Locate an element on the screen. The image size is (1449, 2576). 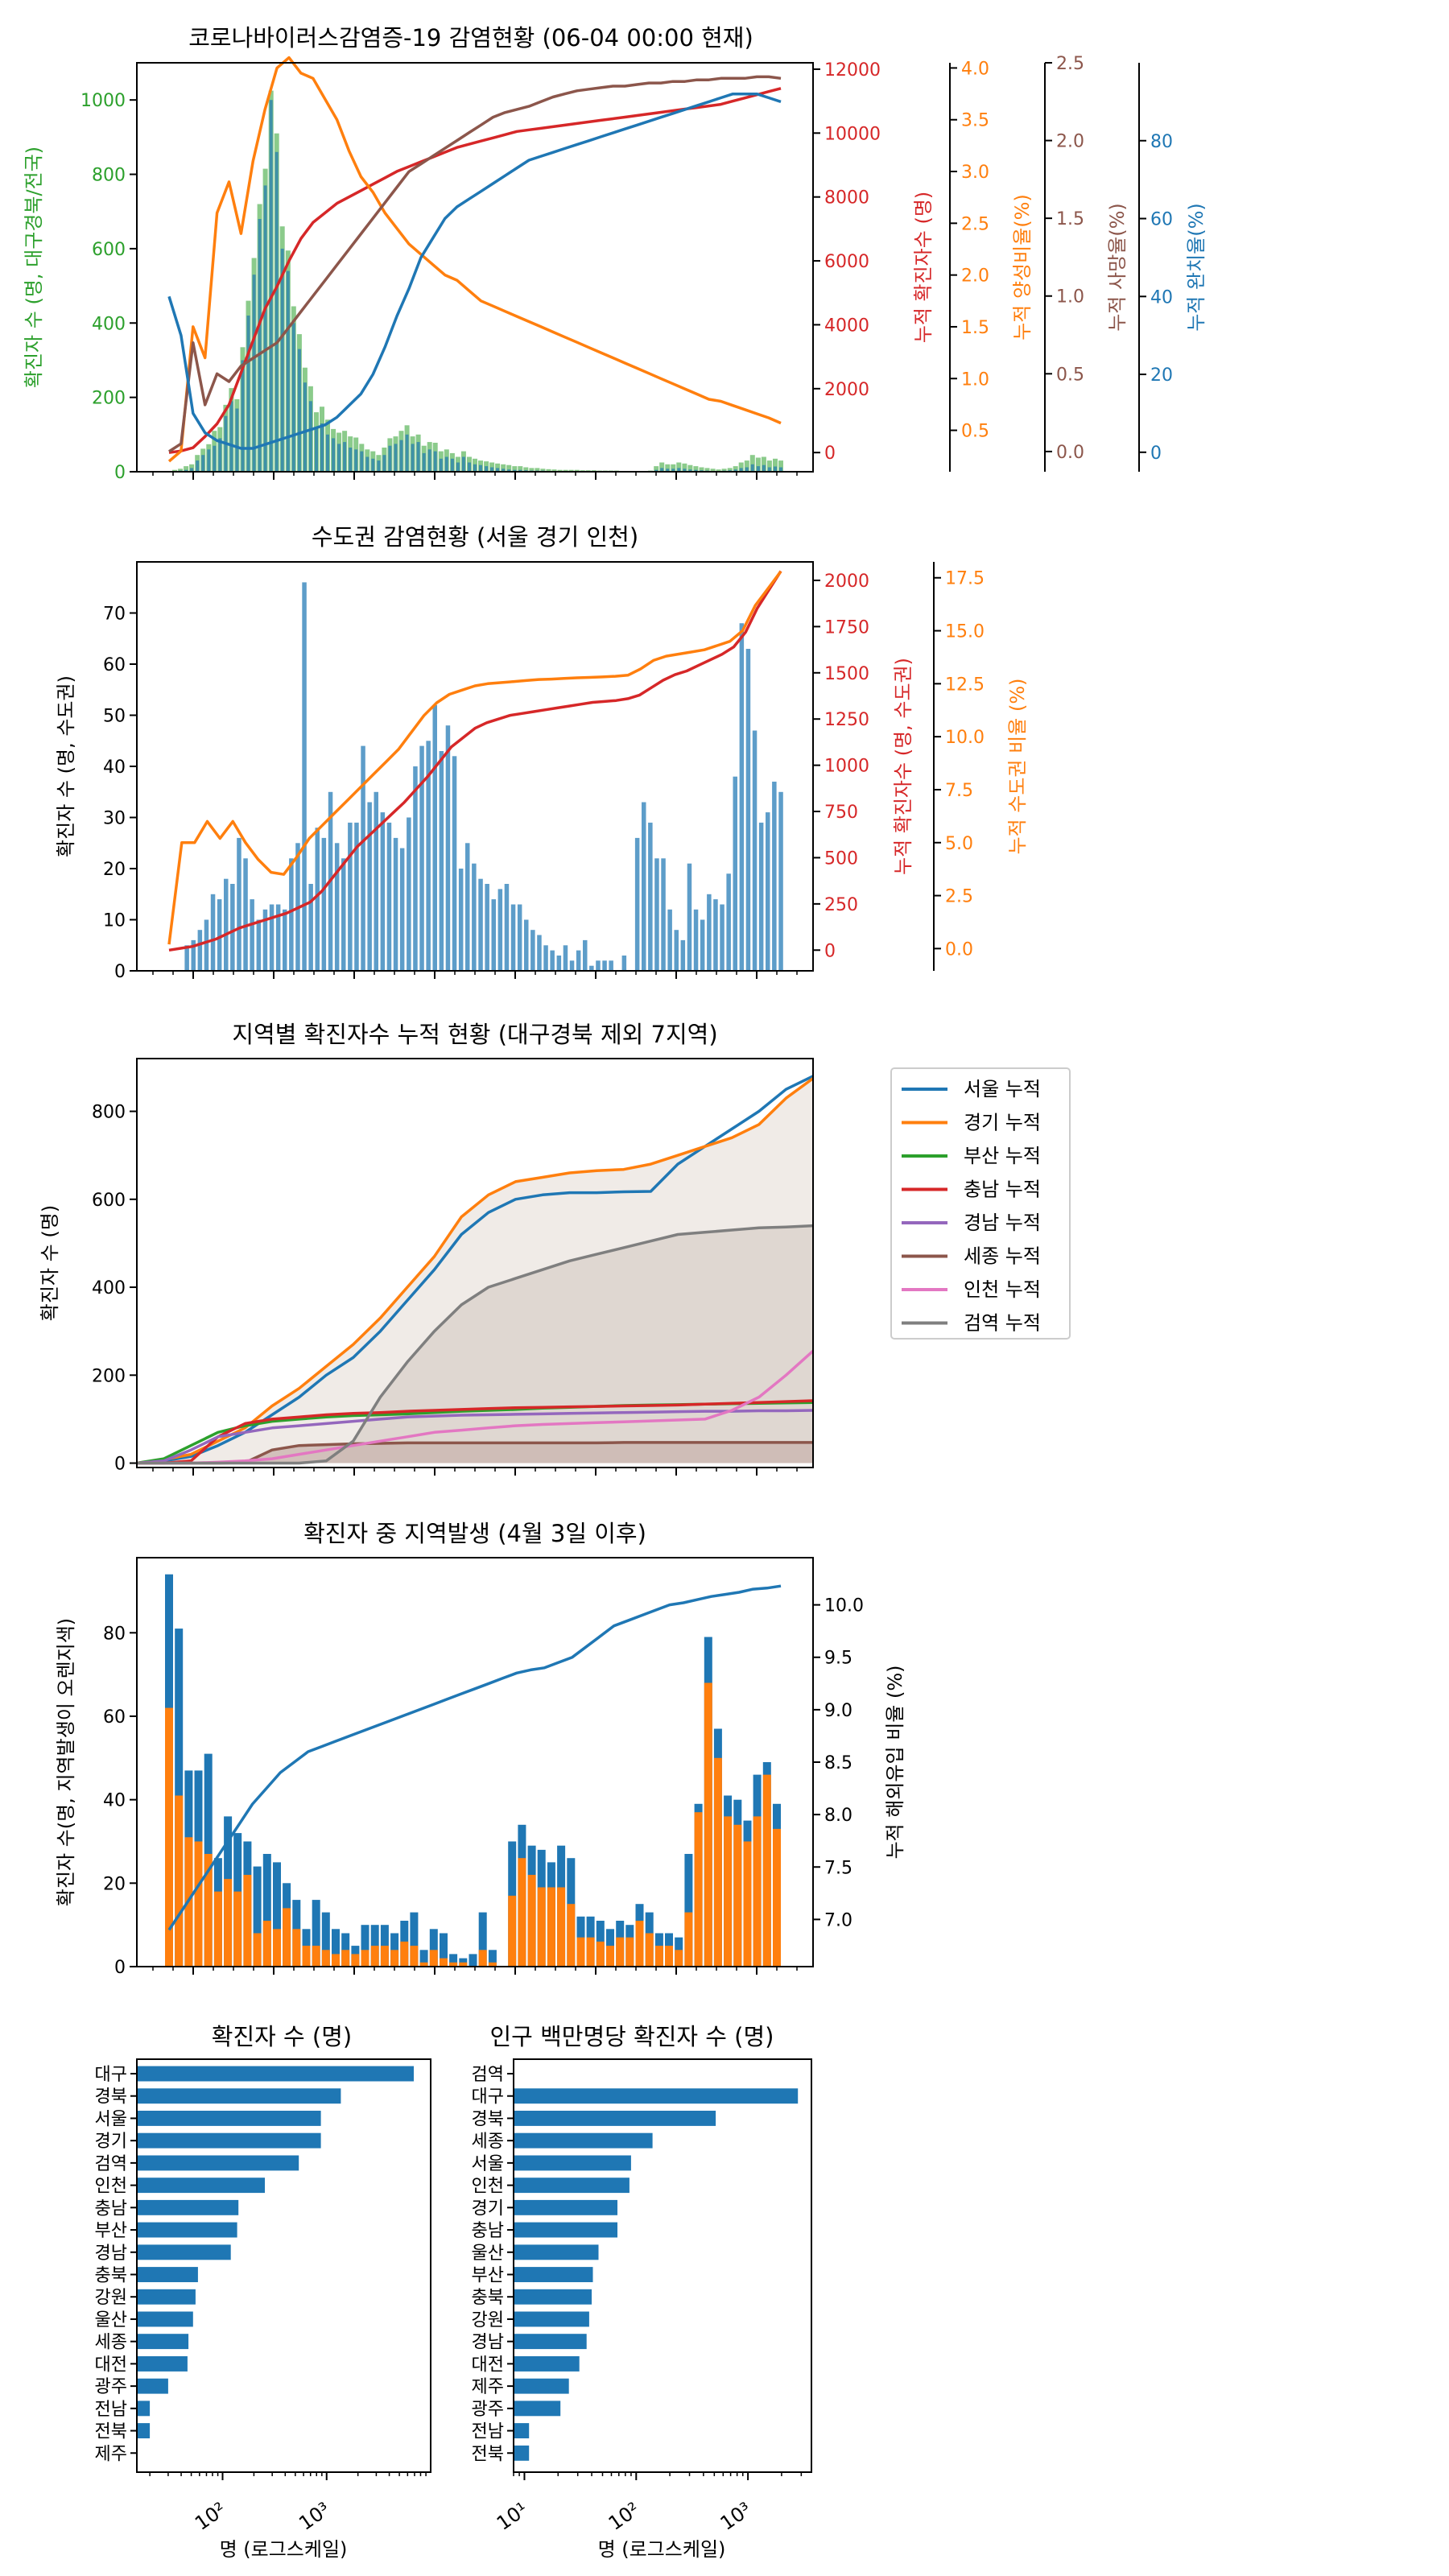
bar-서울 is located at coordinates (229, 2118).